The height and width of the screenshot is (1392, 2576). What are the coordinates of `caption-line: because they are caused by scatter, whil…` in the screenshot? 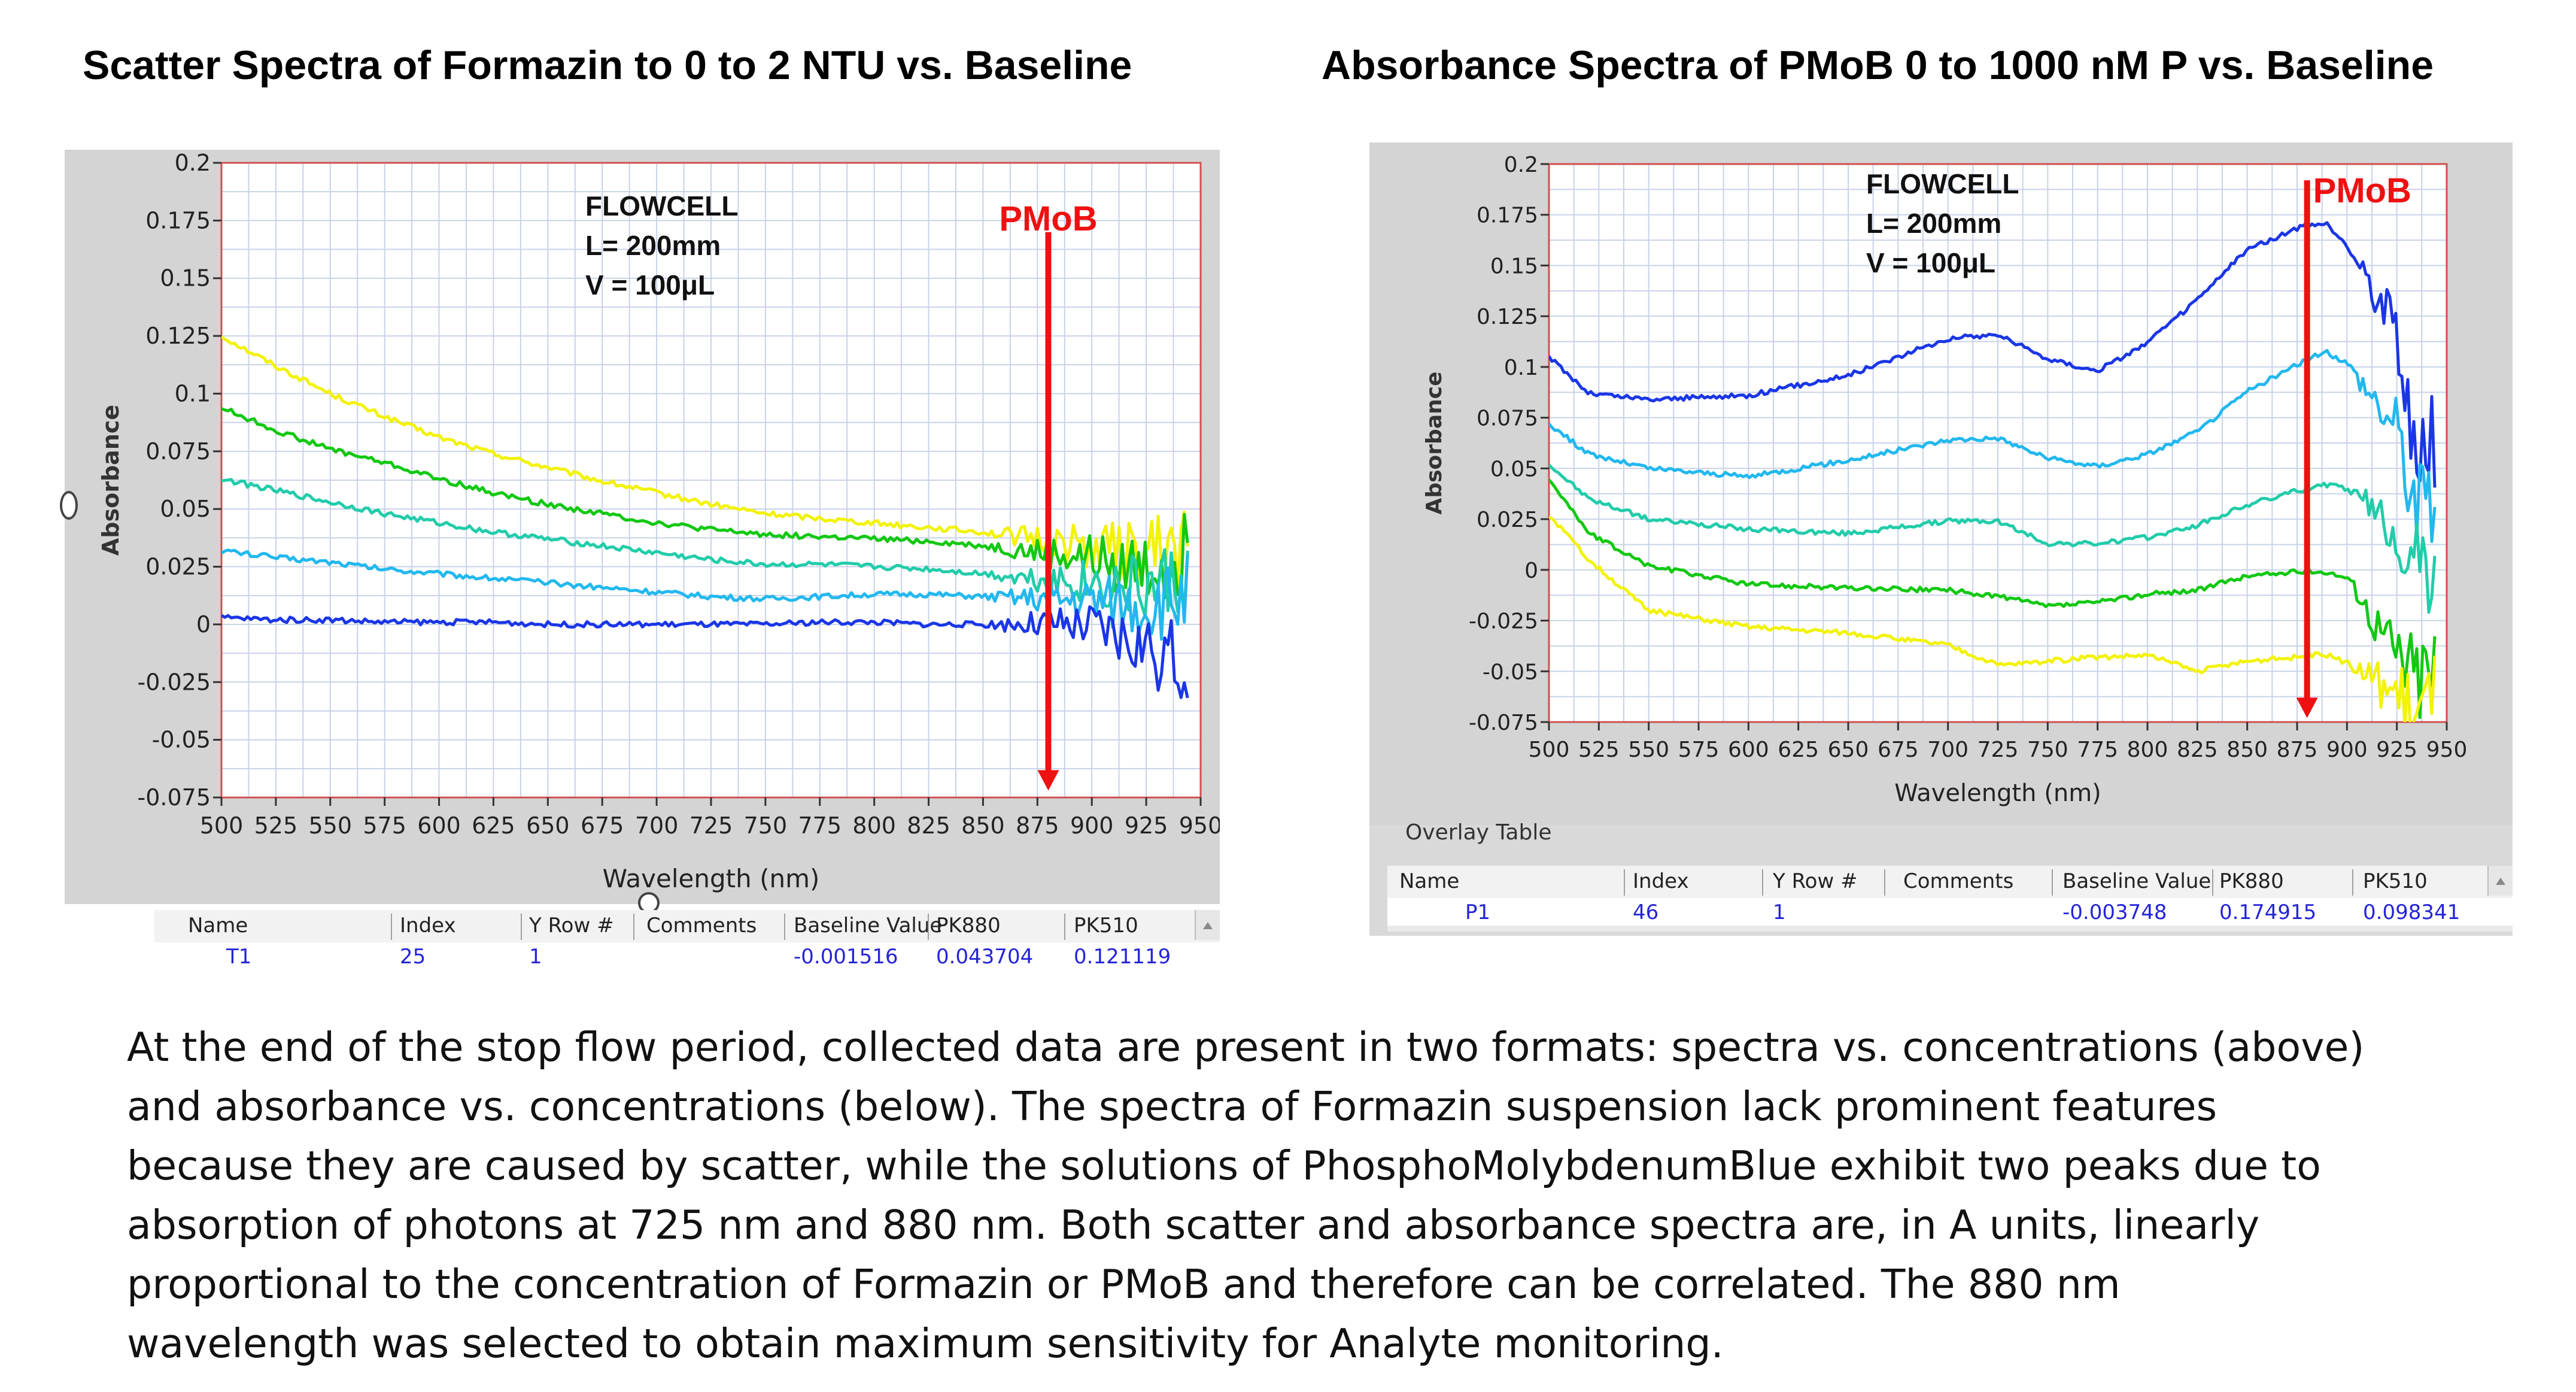 It's located at (1224, 1166).